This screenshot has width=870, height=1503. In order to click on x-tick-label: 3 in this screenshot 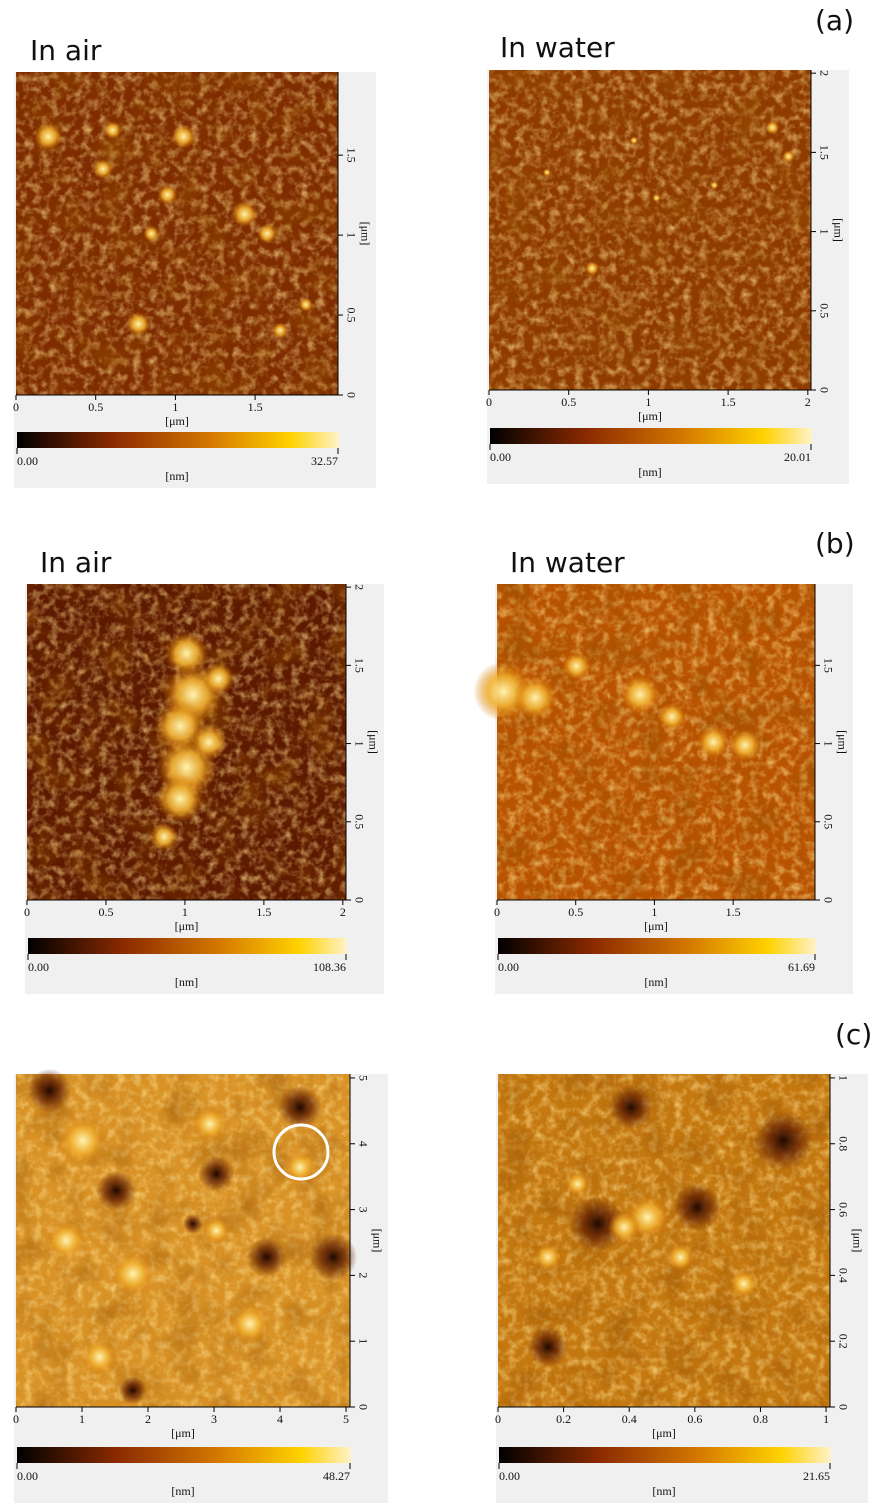, I will do `click(214, 1419)`.